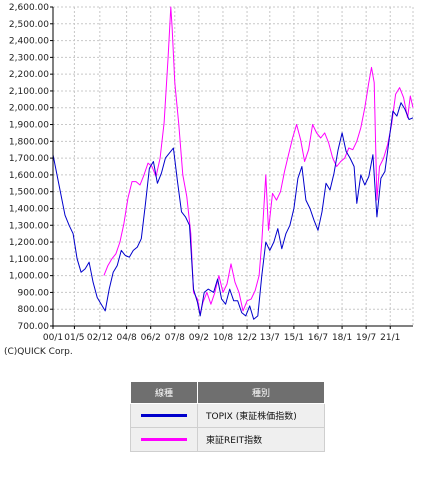 Image resolution: width=429 pixels, height=480 pixels. What do you see at coordinates (151, 338) in the screenshot?
I see `x-tick-label: 06/2` at bounding box center [151, 338].